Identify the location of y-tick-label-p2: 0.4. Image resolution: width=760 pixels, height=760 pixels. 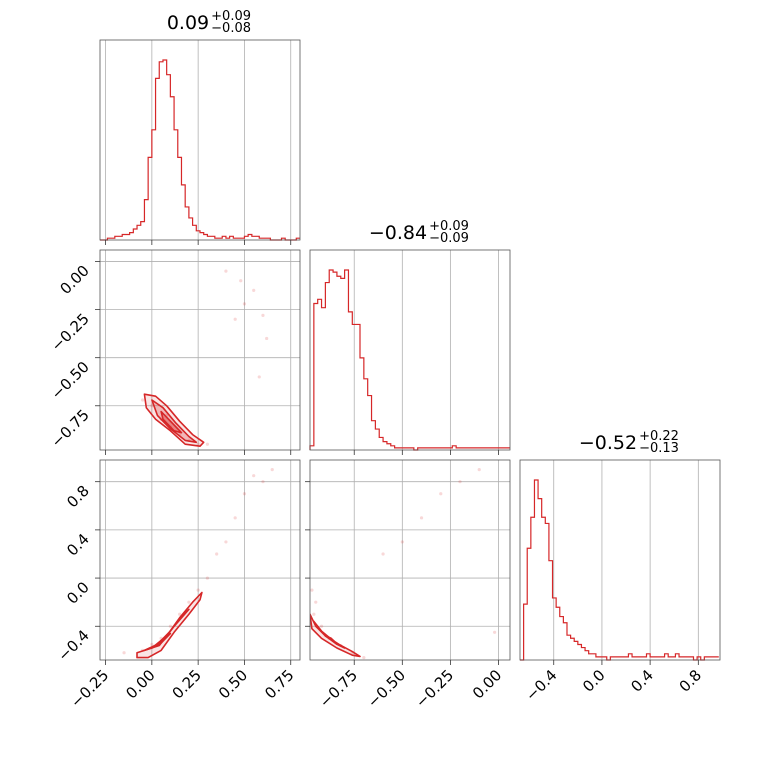
(78, 545).